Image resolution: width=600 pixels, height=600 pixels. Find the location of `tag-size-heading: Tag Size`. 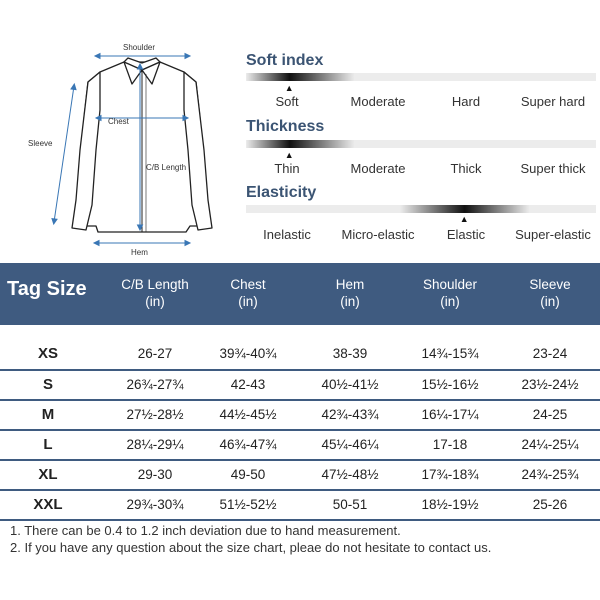

tag-size-heading: Tag Size is located at coordinates (47, 289).